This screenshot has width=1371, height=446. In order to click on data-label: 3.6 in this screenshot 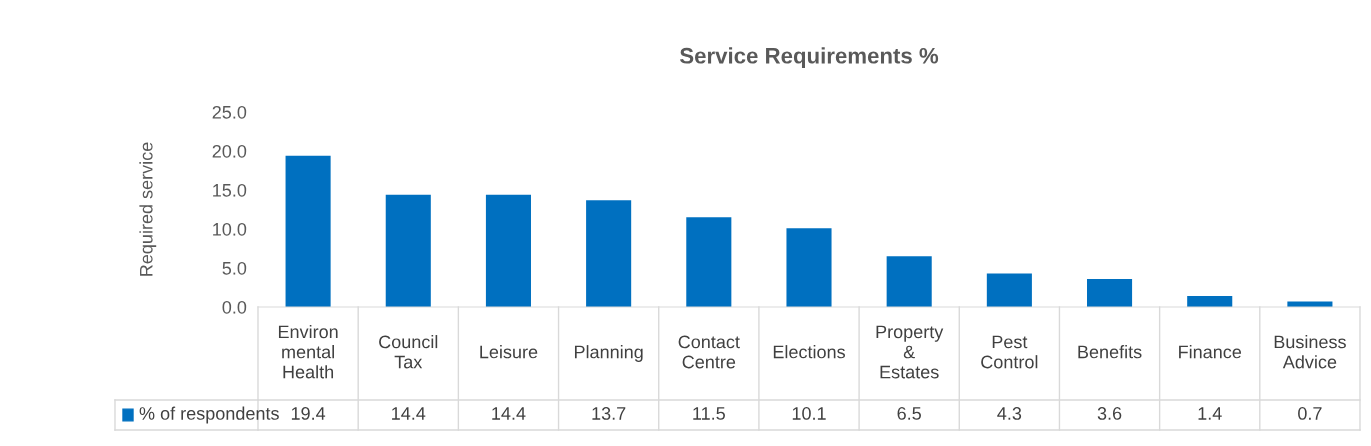, I will do `click(1109, 413)`.